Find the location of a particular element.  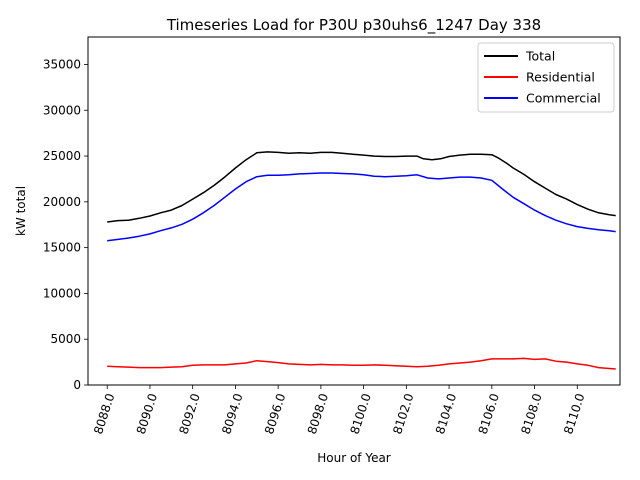

y-tick-label: 30000 is located at coordinates (62, 110).